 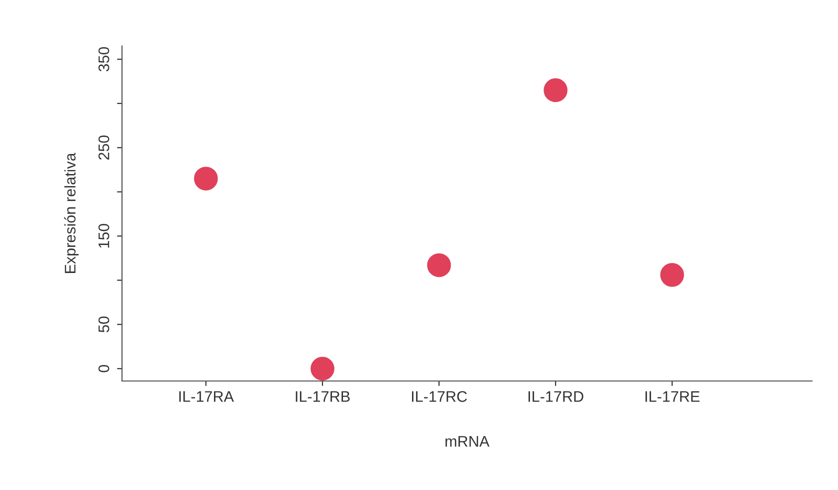 What do you see at coordinates (673, 396) in the screenshot?
I see `x-tick-label: IL-17RE` at bounding box center [673, 396].